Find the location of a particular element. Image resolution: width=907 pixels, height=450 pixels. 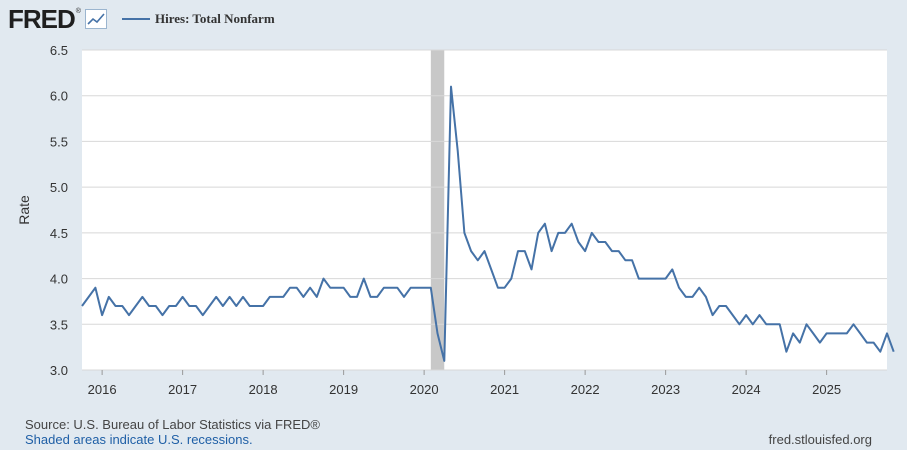

fred-logo-text: FRED is located at coordinates (42, 18).